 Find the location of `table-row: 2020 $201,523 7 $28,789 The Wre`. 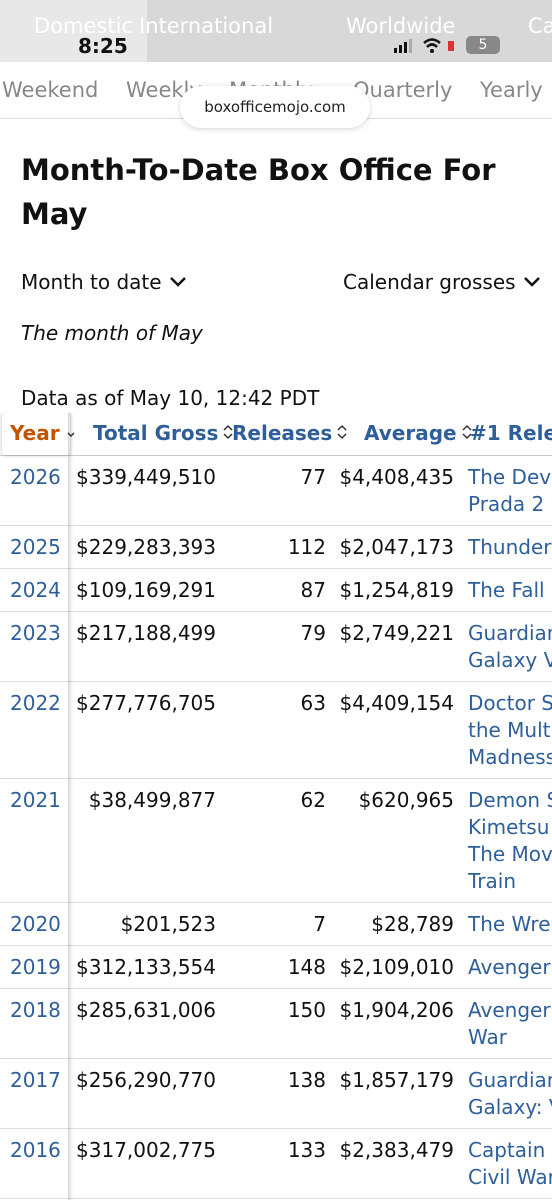

table-row: 2020 $201,523 7 $28,789 The Wre is located at coordinates (276, 924).